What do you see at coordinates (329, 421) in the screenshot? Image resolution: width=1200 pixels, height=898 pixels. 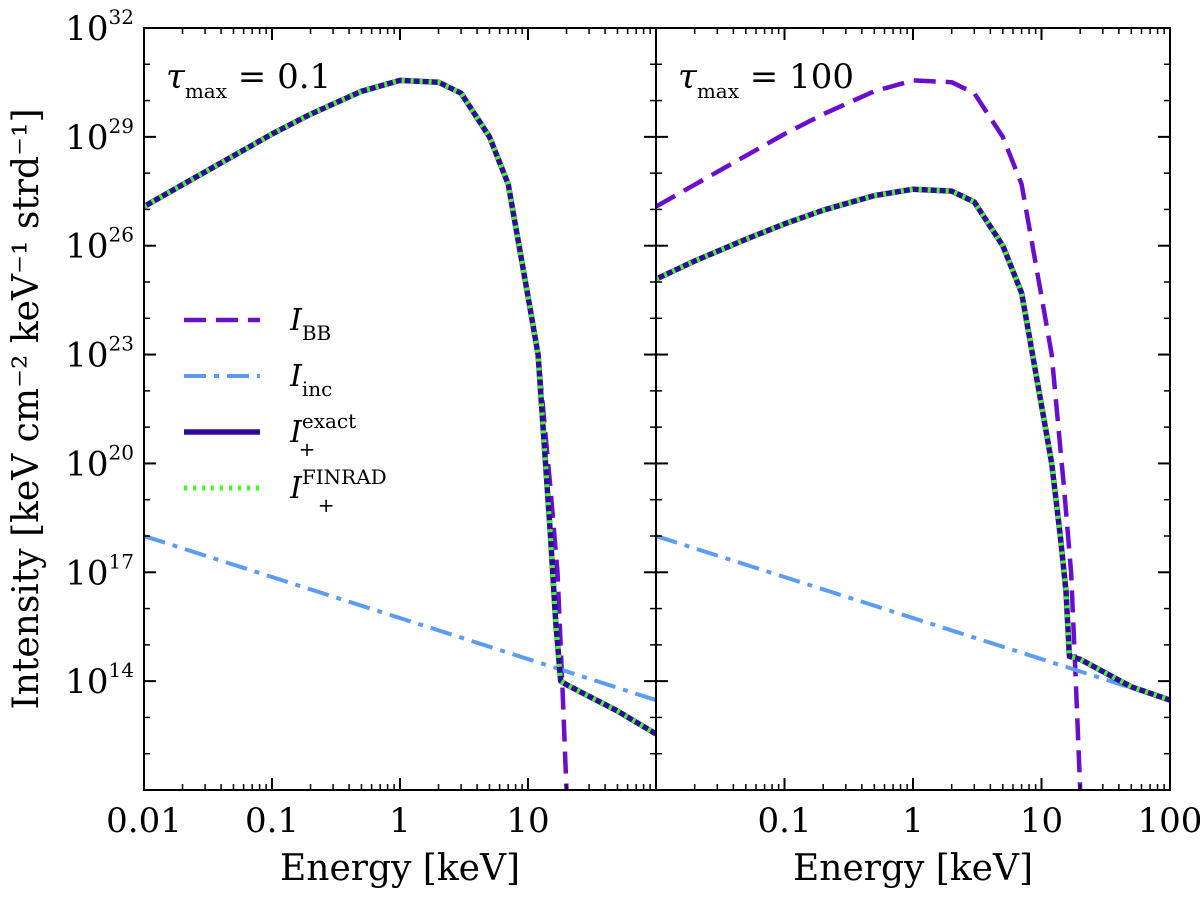 I see `legend-label-sup: exact` at bounding box center [329, 421].